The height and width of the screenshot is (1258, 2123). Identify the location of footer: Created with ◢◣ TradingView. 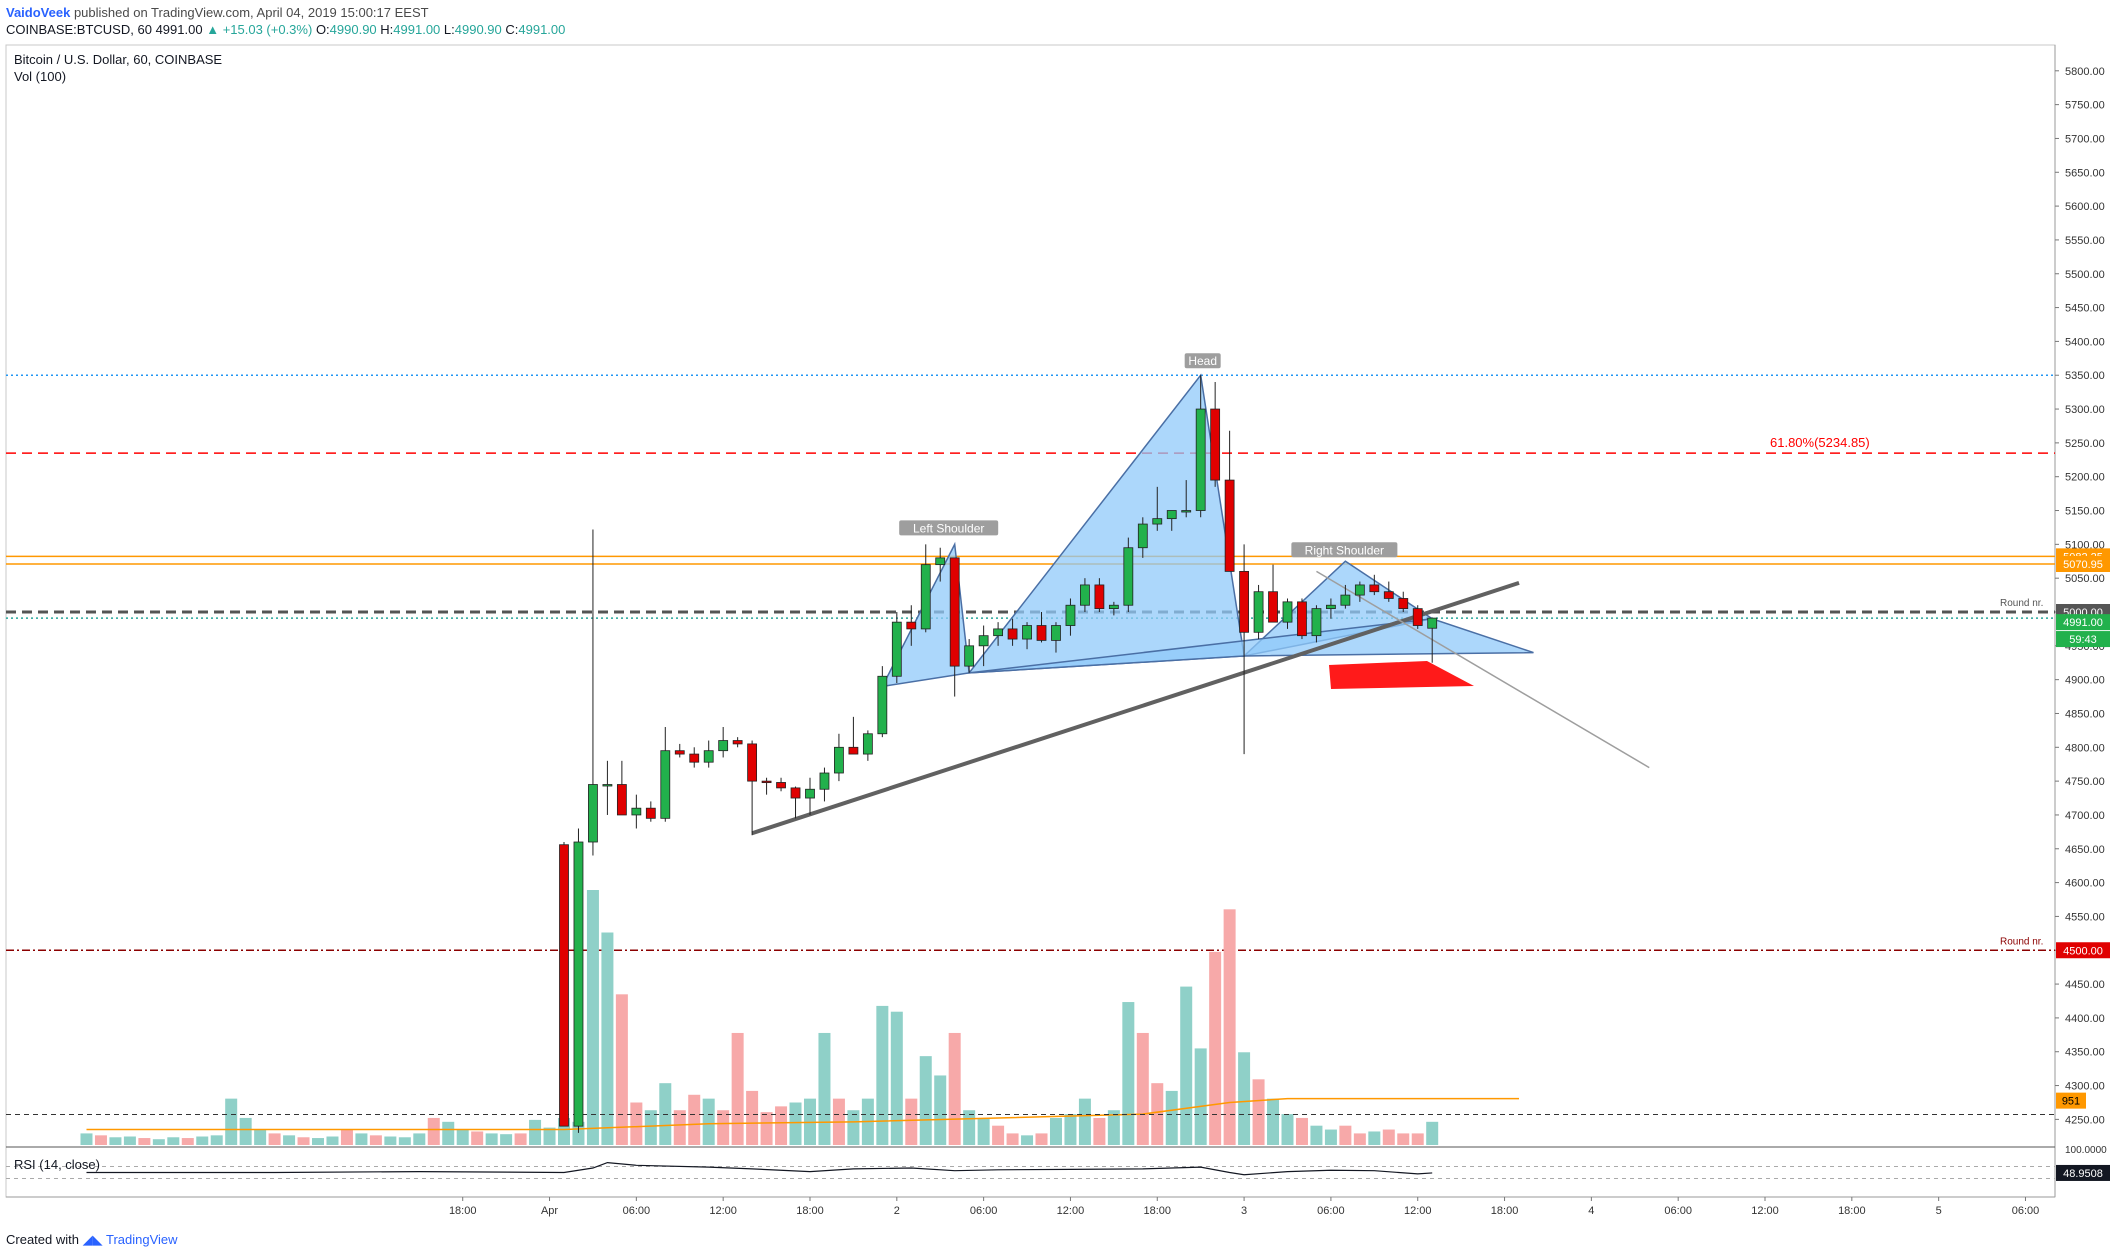
(92, 1240).